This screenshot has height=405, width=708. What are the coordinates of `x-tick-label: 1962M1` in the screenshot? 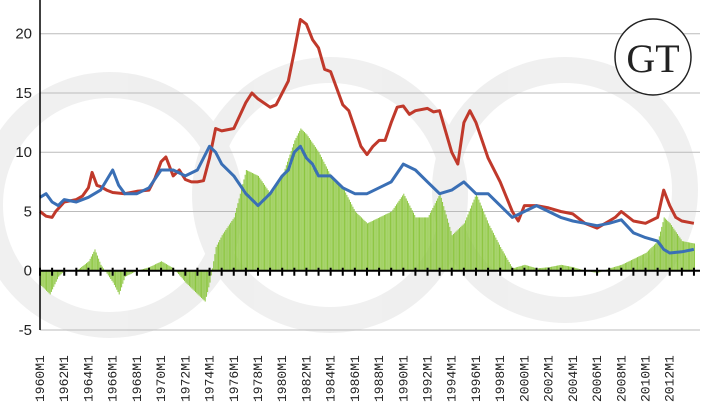 It's located at (64, 378).